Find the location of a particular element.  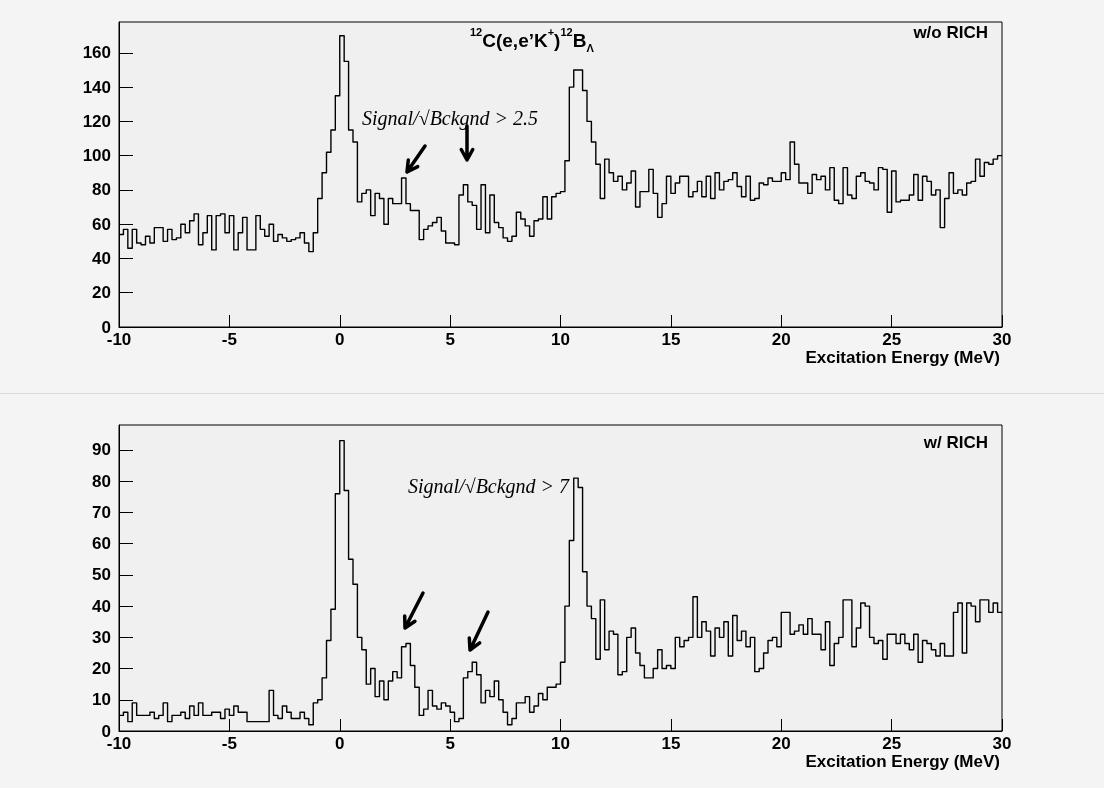

y-tick-label: 140 is located at coordinates (96, 87).